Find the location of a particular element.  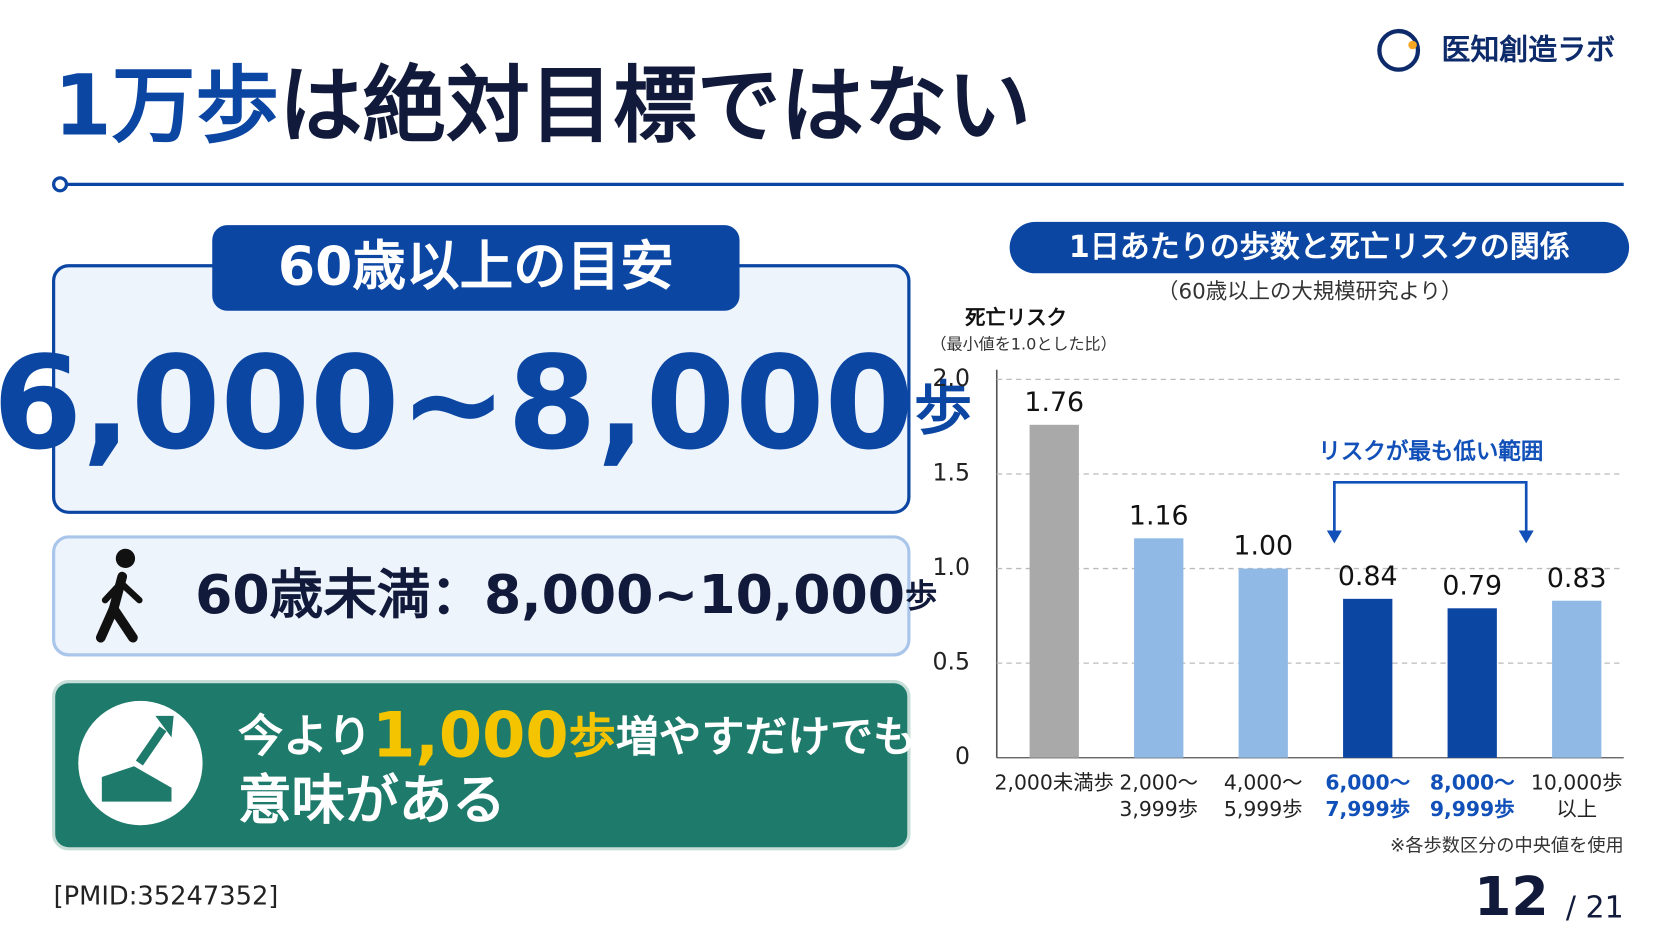

x-tick-label: 5,999歩 is located at coordinates (1263, 809).